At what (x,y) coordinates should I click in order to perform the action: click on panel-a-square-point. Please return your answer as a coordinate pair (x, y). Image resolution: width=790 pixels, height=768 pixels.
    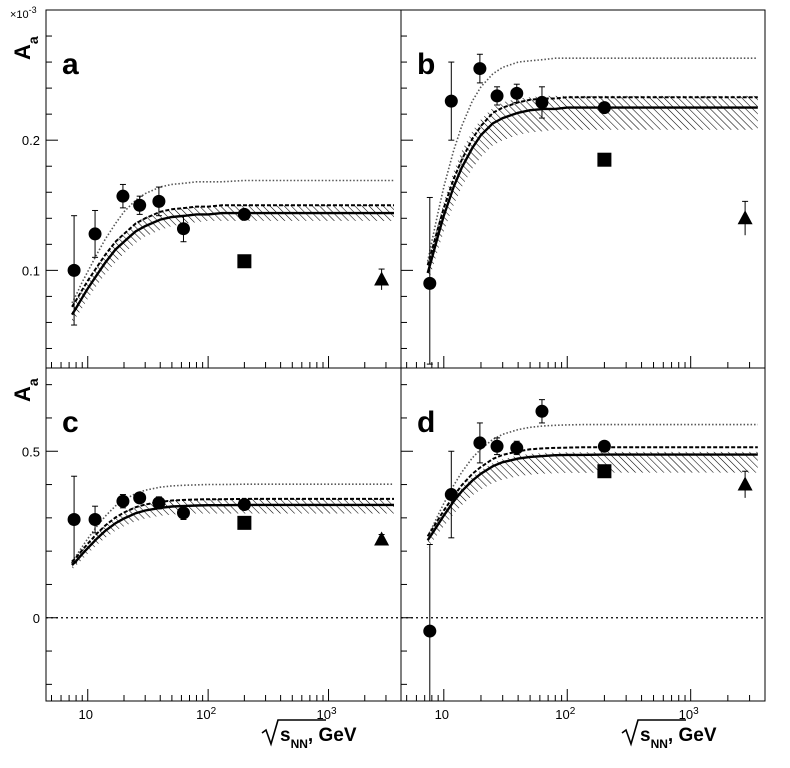
    Looking at the image, I should click on (244, 261).